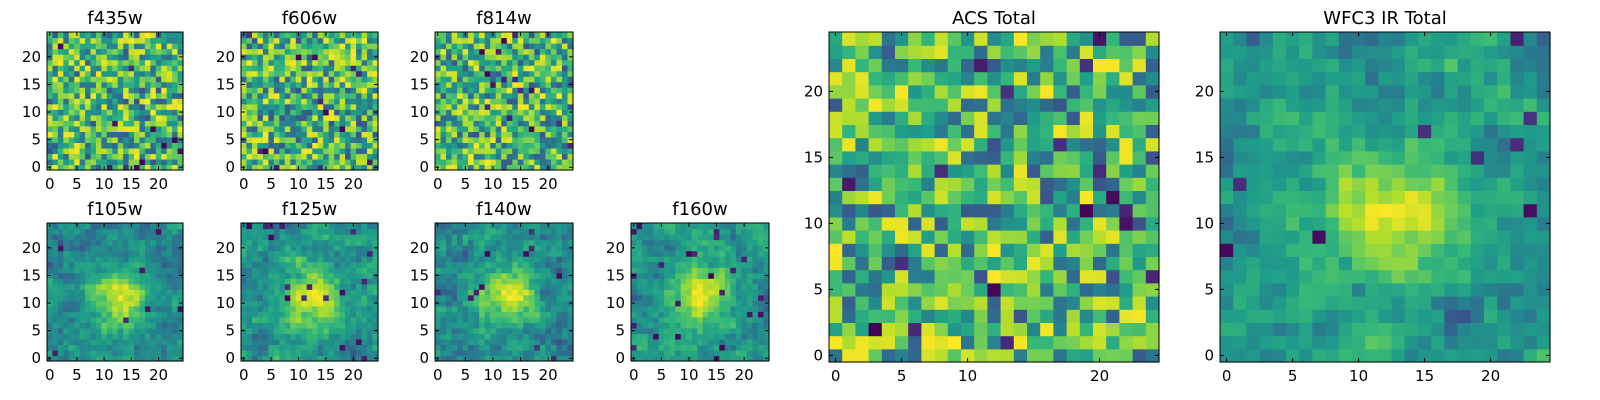  What do you see at coordinates (31, 248) in the screenshot?
I see `y-tick-label: 20` at bounding box center [31, 248].